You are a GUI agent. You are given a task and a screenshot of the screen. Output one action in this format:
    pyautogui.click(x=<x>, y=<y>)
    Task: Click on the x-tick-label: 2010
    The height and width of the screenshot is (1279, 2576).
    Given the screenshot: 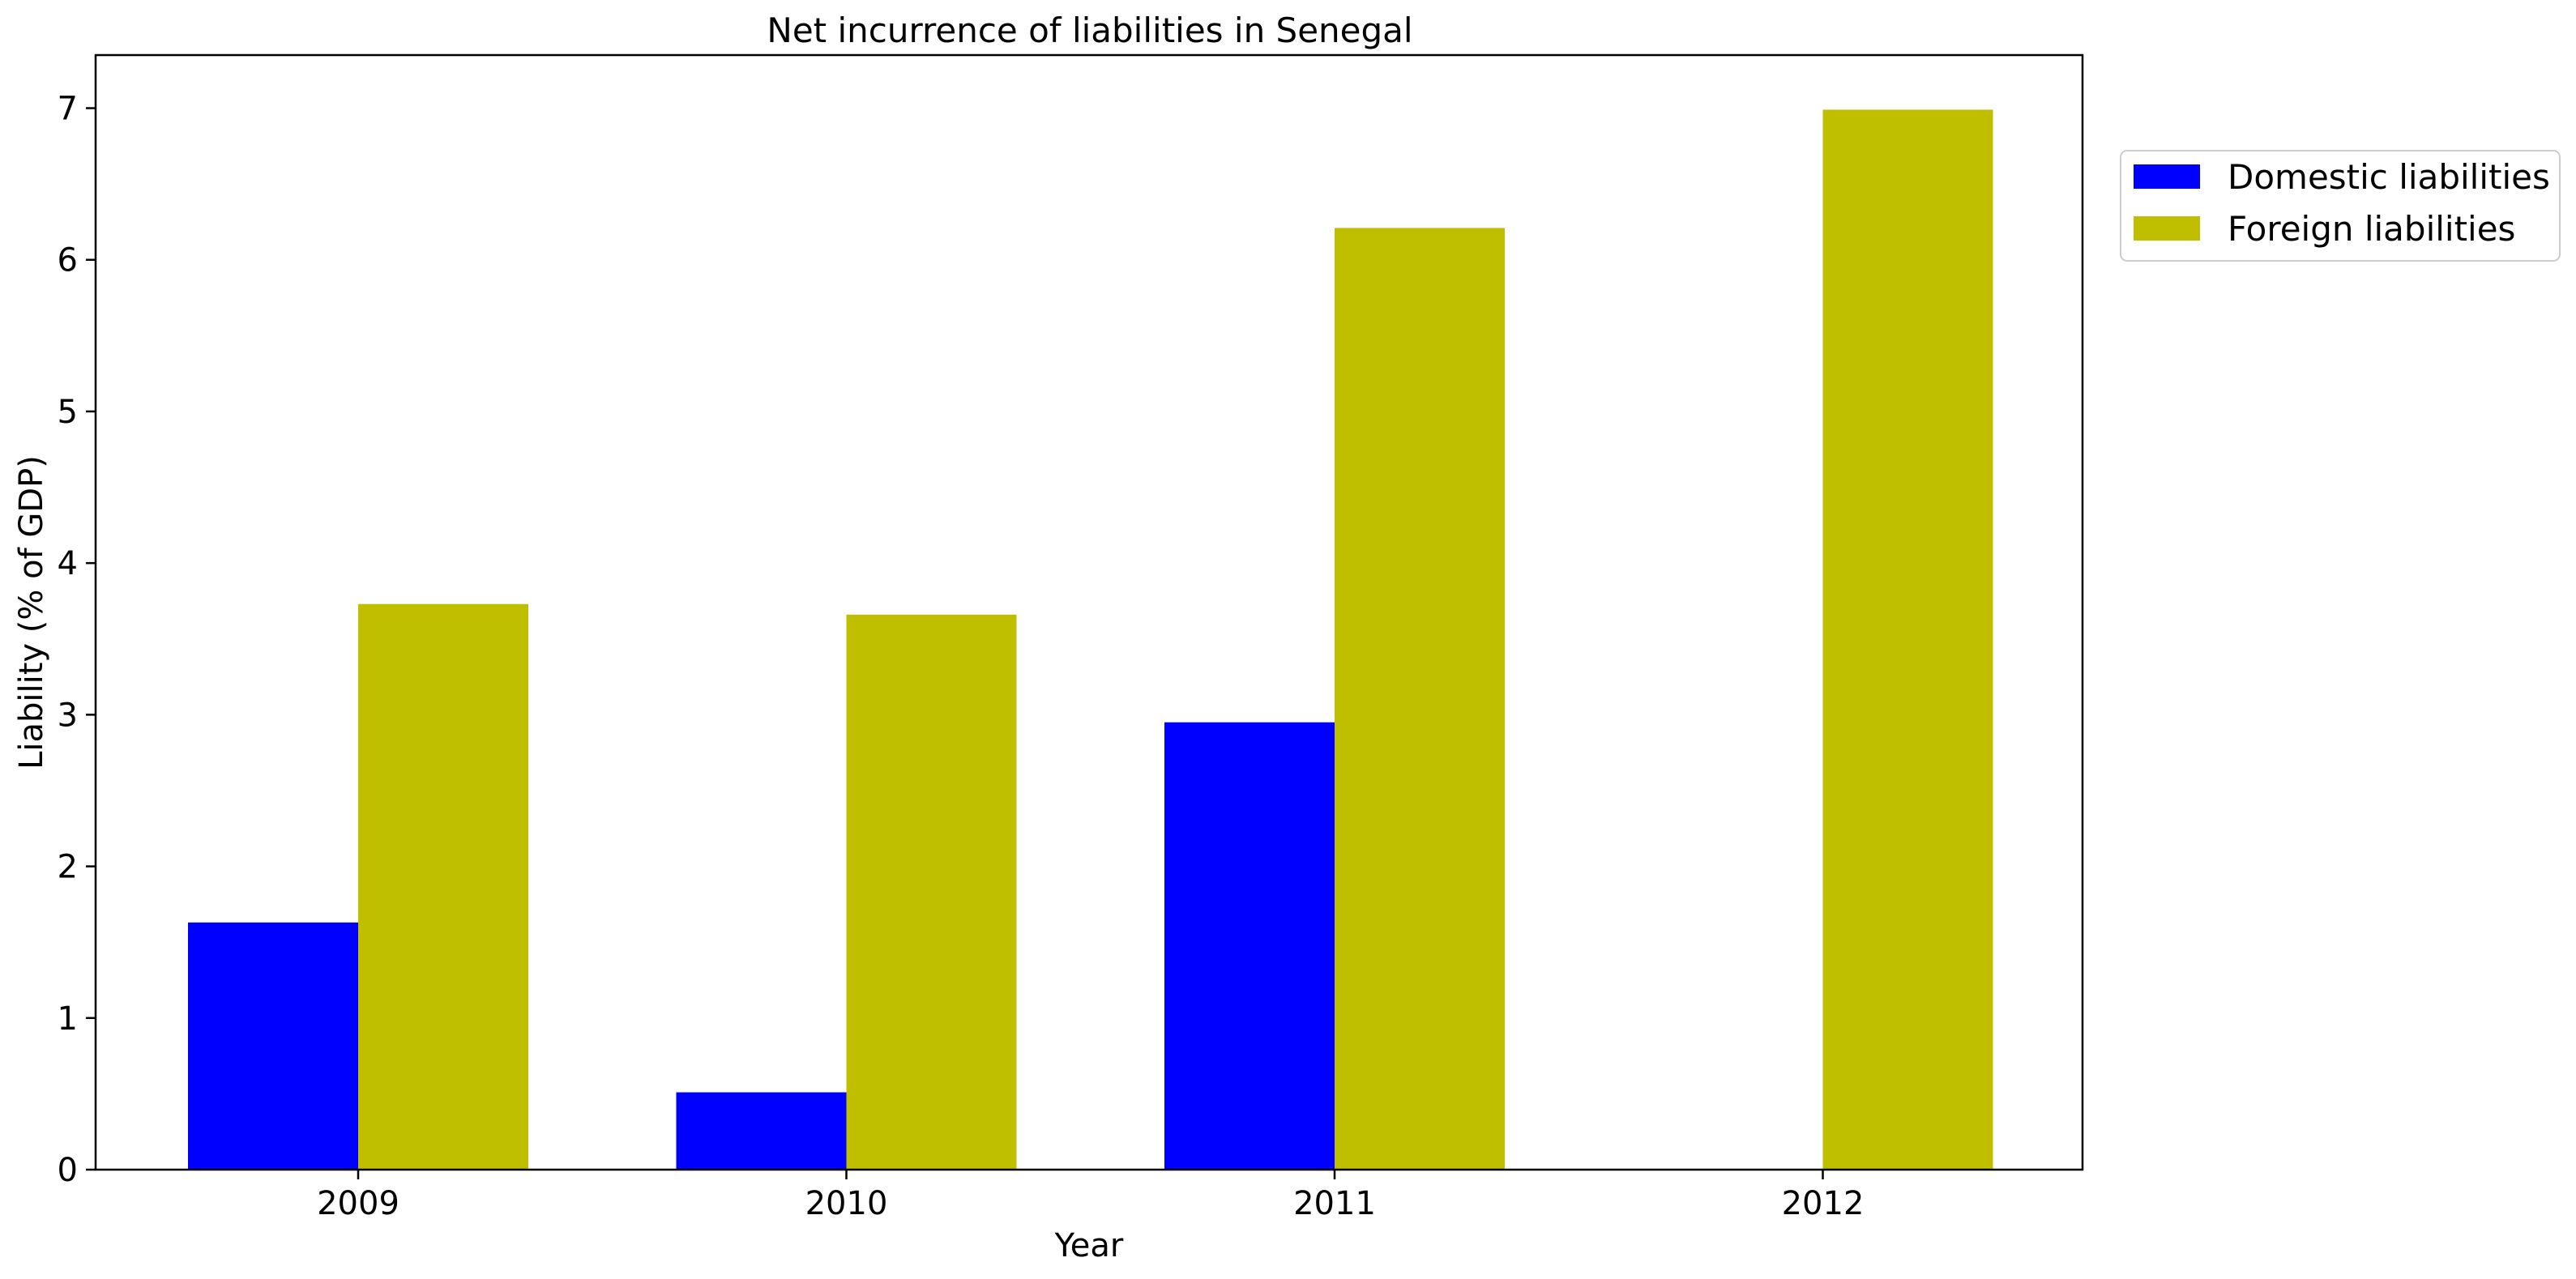 What is the action you would take?
    pyautogui.click(x=846, y=1203)
    